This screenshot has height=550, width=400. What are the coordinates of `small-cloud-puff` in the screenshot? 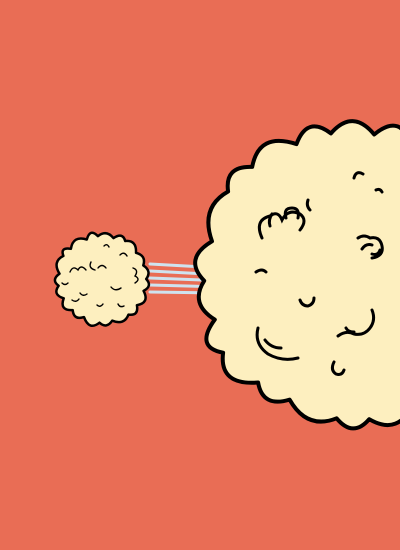 It's located at (102, 279).